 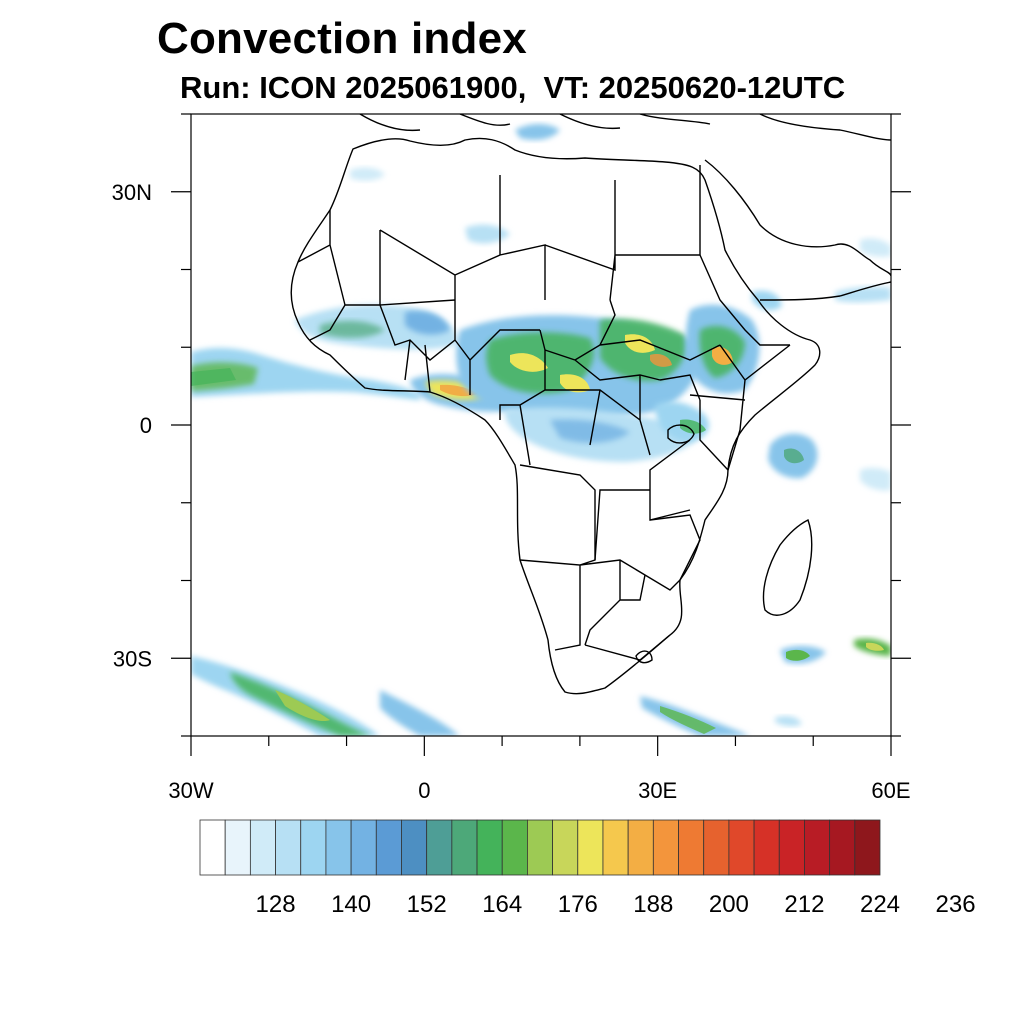 I want to click on madagascar-coastline, so click(x=787, y=567).